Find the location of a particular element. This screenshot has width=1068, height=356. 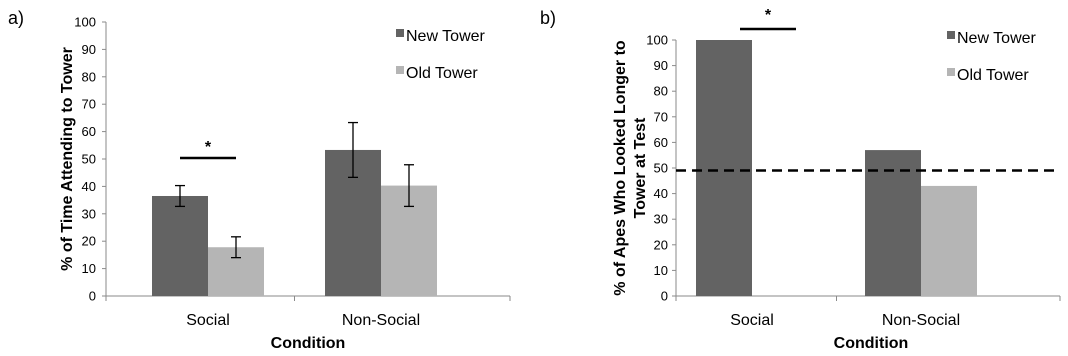

y-axis-title-line: % of Apes Who Looked Longer to is located at coordinates (620, 168).